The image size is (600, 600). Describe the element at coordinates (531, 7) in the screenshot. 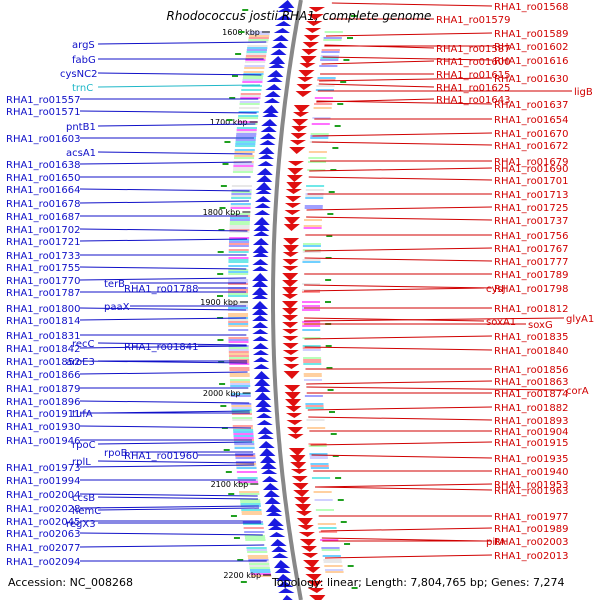

I see `gene-label-rha1-ro01568: RHA1_ro01568` at that location.